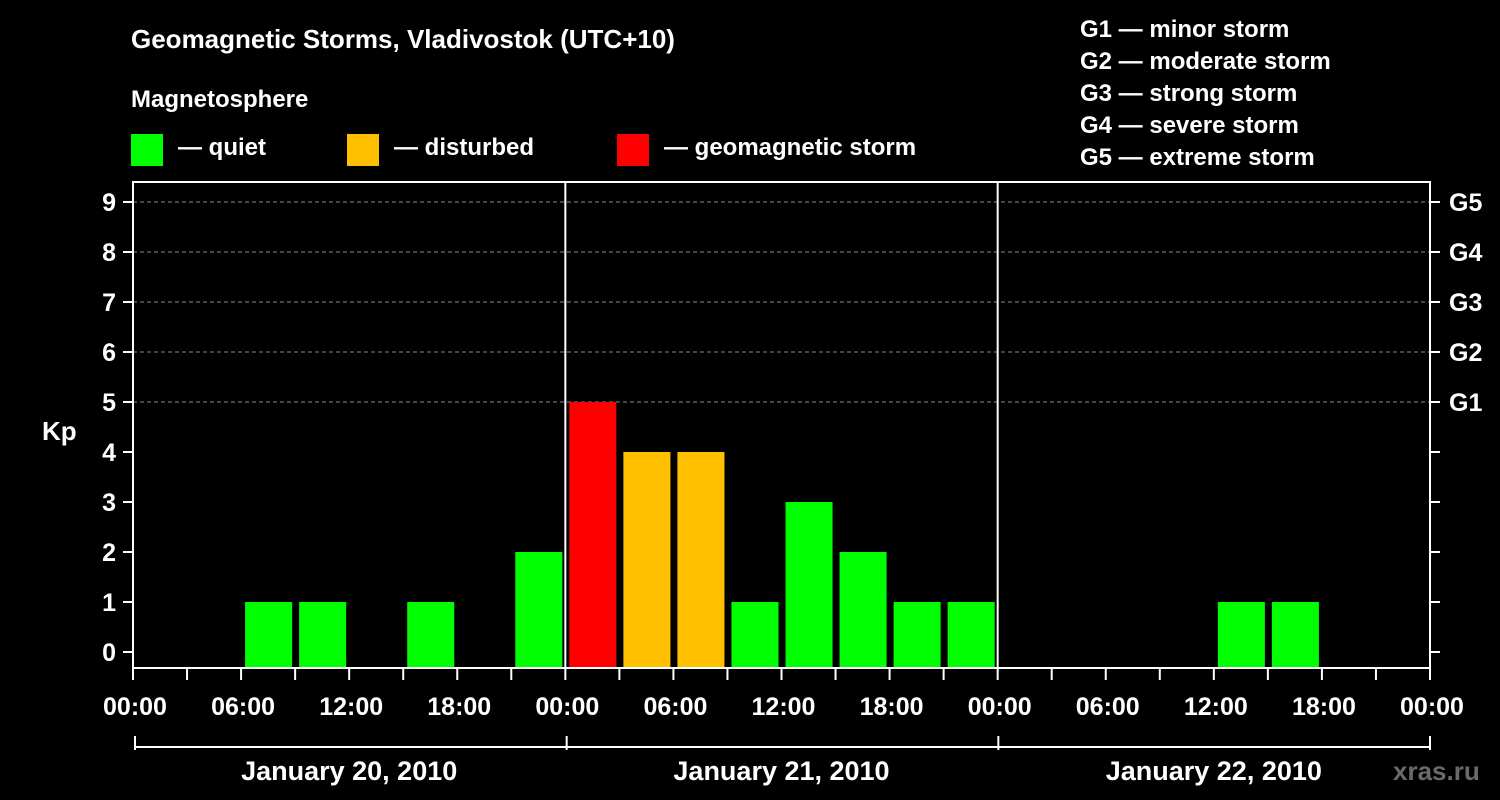  Describe the element at coordinates (109, 453) in the screenshot. I see `y-tick-label-4: 4` at that location.